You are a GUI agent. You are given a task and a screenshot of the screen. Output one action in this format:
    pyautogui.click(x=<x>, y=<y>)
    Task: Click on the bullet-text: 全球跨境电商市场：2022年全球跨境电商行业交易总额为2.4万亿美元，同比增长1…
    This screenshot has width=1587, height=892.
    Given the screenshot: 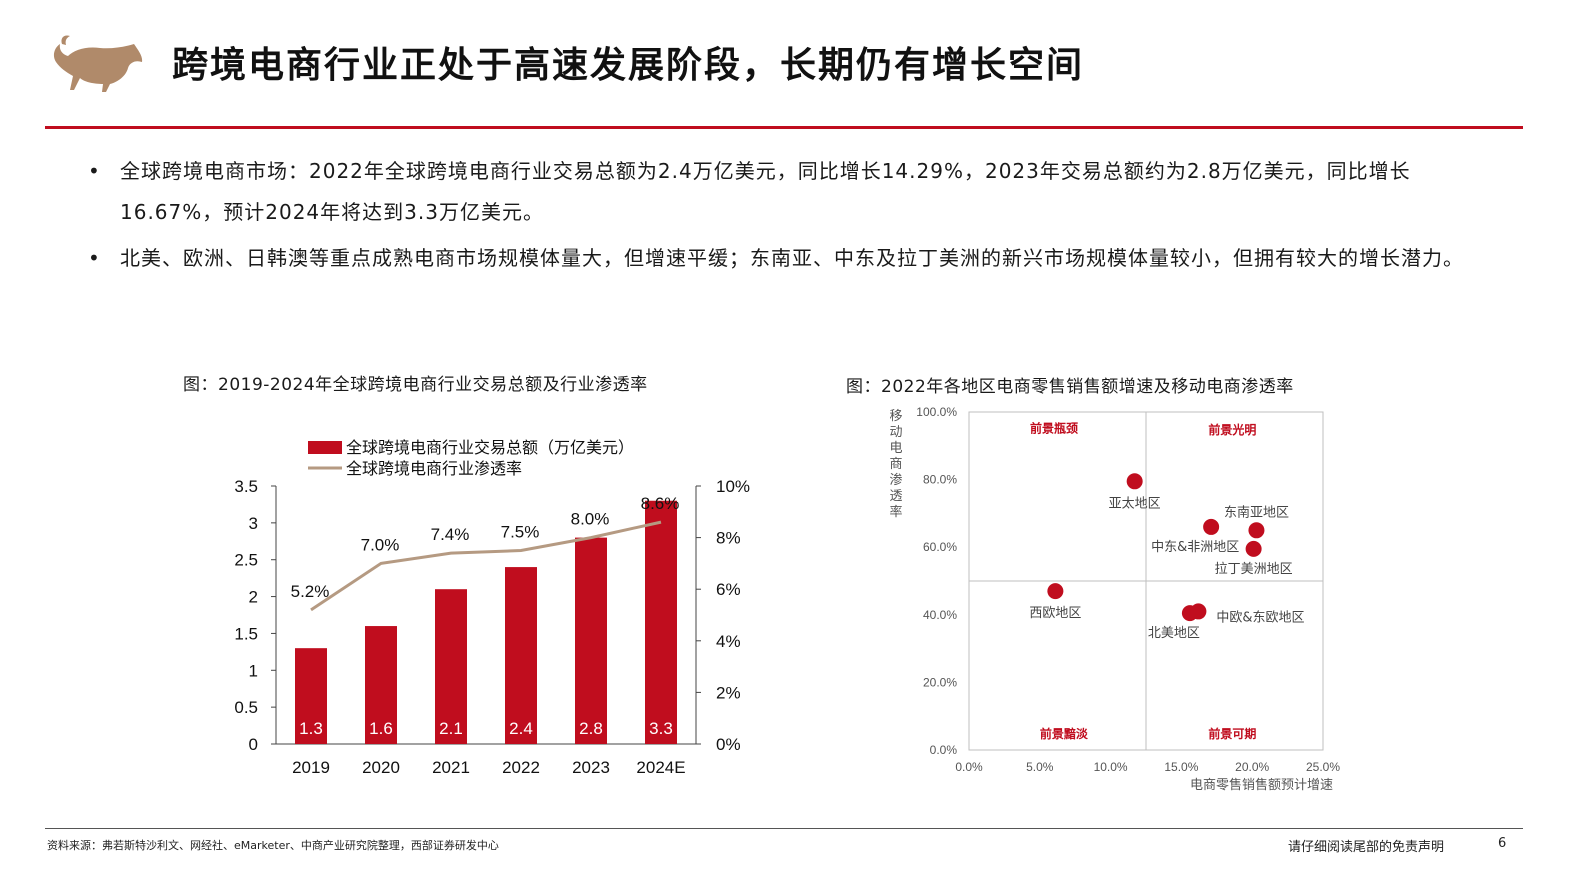 What is the action you would take?
    pyautogui.click(x=765, y=191)
    